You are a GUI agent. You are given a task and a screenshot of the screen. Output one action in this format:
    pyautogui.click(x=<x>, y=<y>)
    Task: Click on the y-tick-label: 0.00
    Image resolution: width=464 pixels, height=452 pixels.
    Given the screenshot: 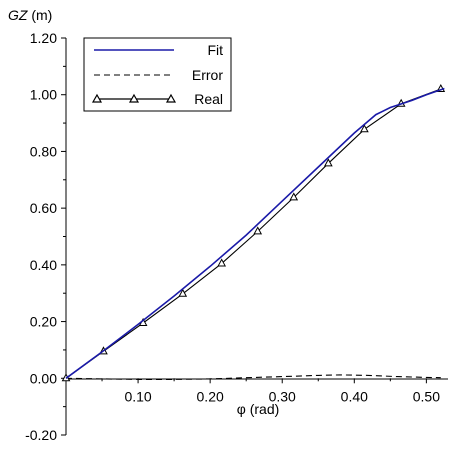 What is the action you would take?
    pyautogui.click(x=43, y=378)
    